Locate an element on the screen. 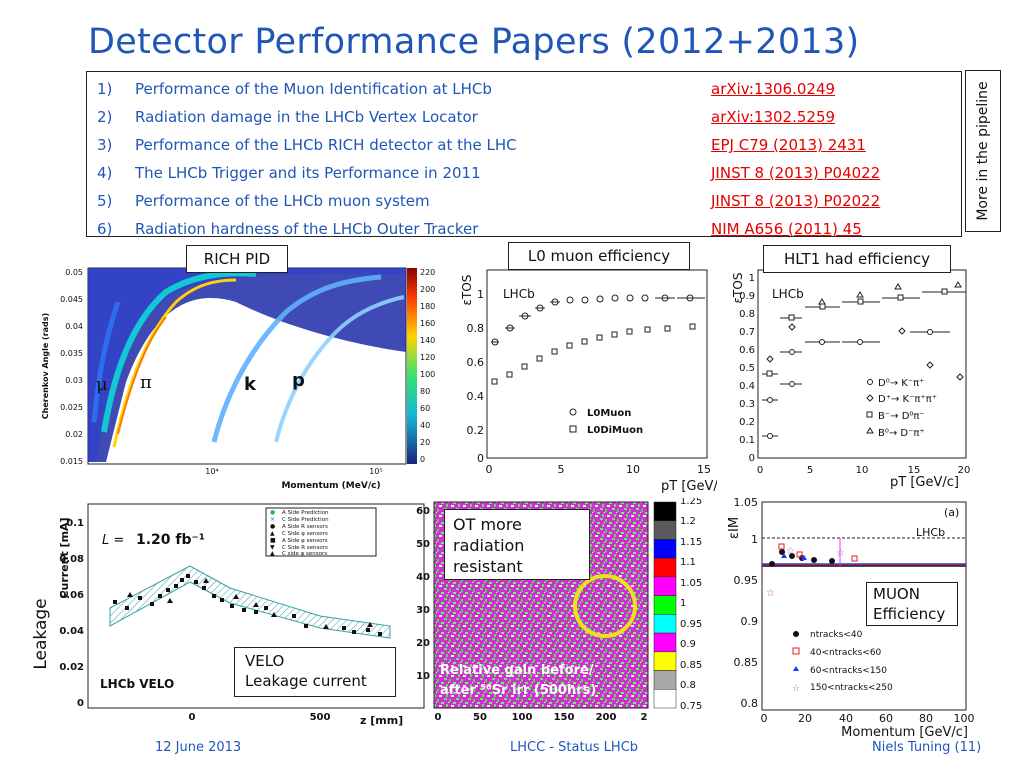 The width and height of the screenshot is (1024, 768). rich-ytick: 0.025 is located at coordinates (71, 407).